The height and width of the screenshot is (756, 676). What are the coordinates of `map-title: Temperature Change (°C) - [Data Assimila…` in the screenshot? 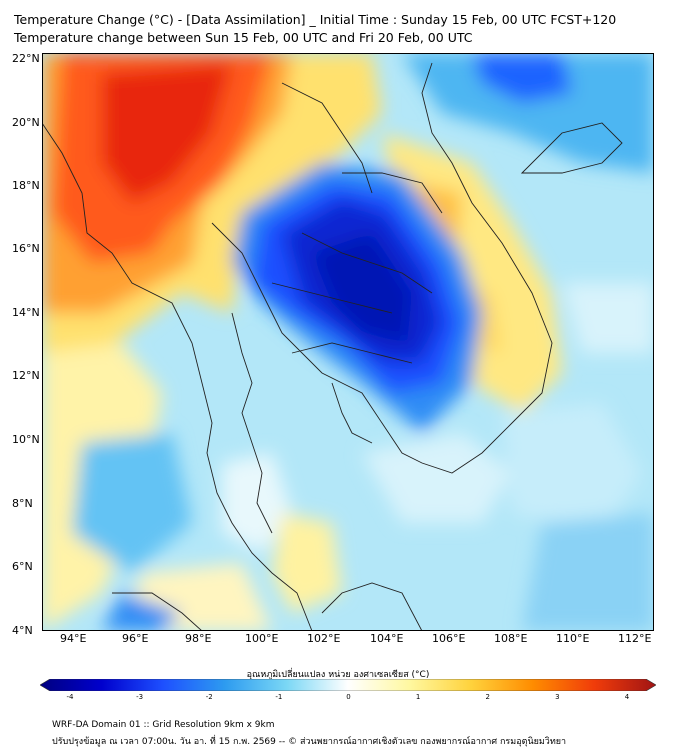 It's located at (315, 19).